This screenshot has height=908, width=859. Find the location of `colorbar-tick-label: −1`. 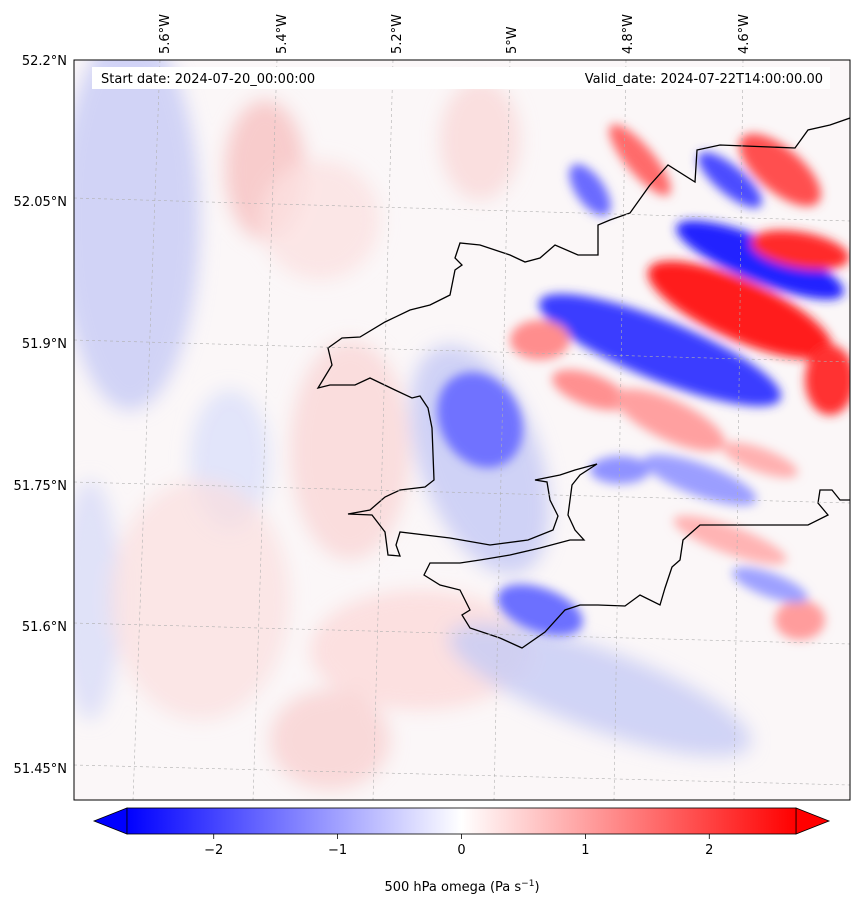

colorbar-tick-label: −1 is located at coordinates (337, 850).